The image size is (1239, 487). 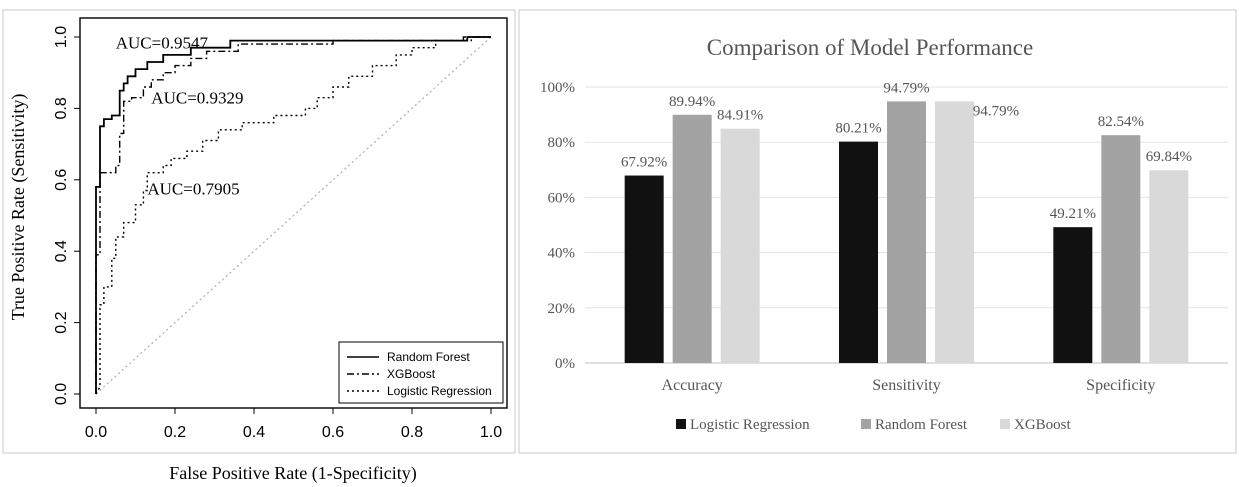 What do you see at coordinates (411, 374) in the screenshot?
I see `roc-legend-label-xgboost: XGBoost` at bounding box center [411, 374].